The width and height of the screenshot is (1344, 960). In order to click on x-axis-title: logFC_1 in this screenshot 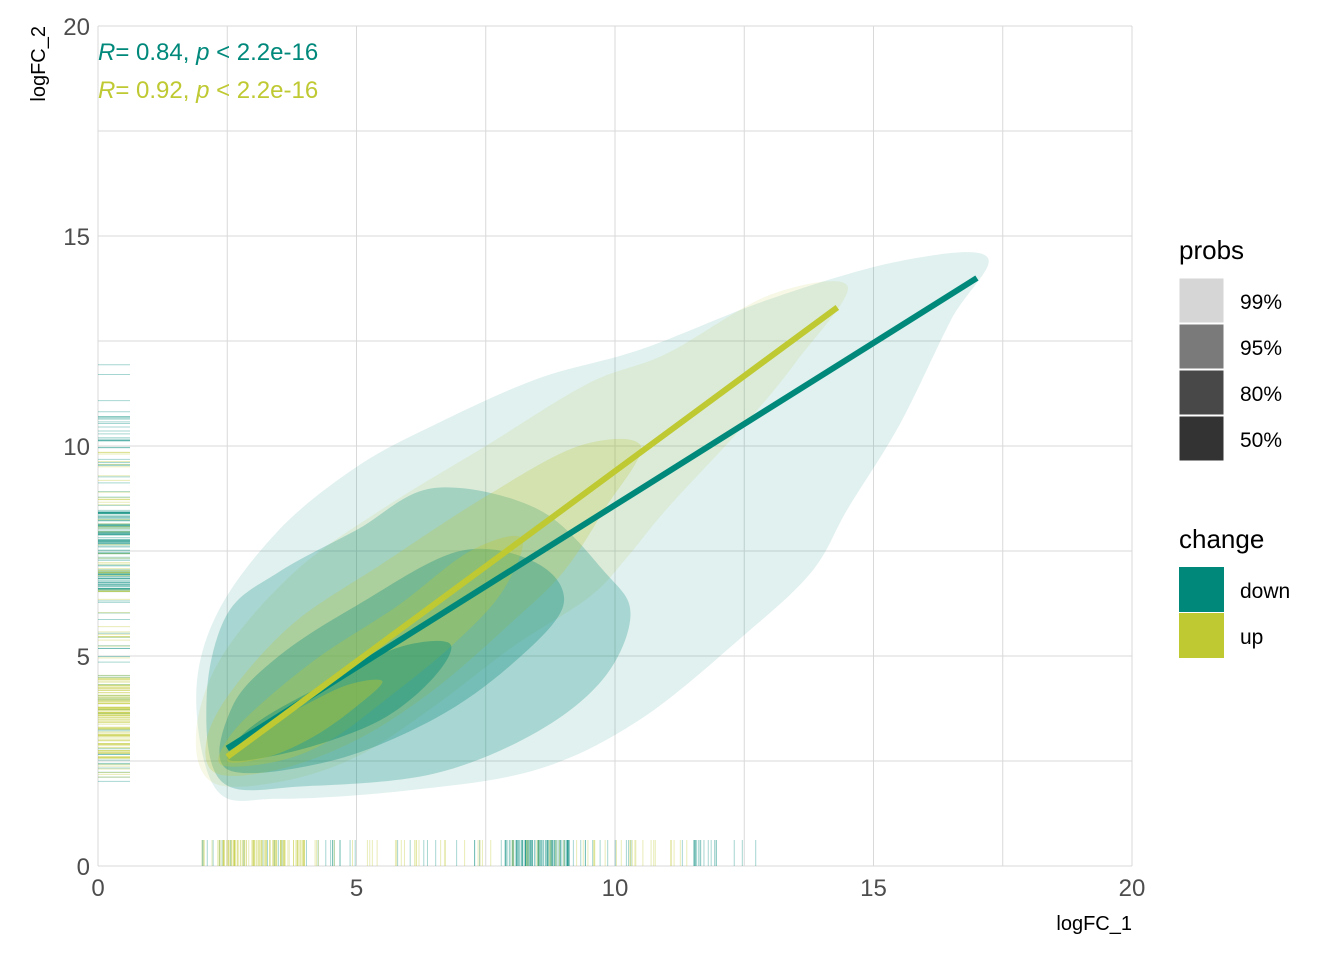, I will do `click(1094, 924)`.